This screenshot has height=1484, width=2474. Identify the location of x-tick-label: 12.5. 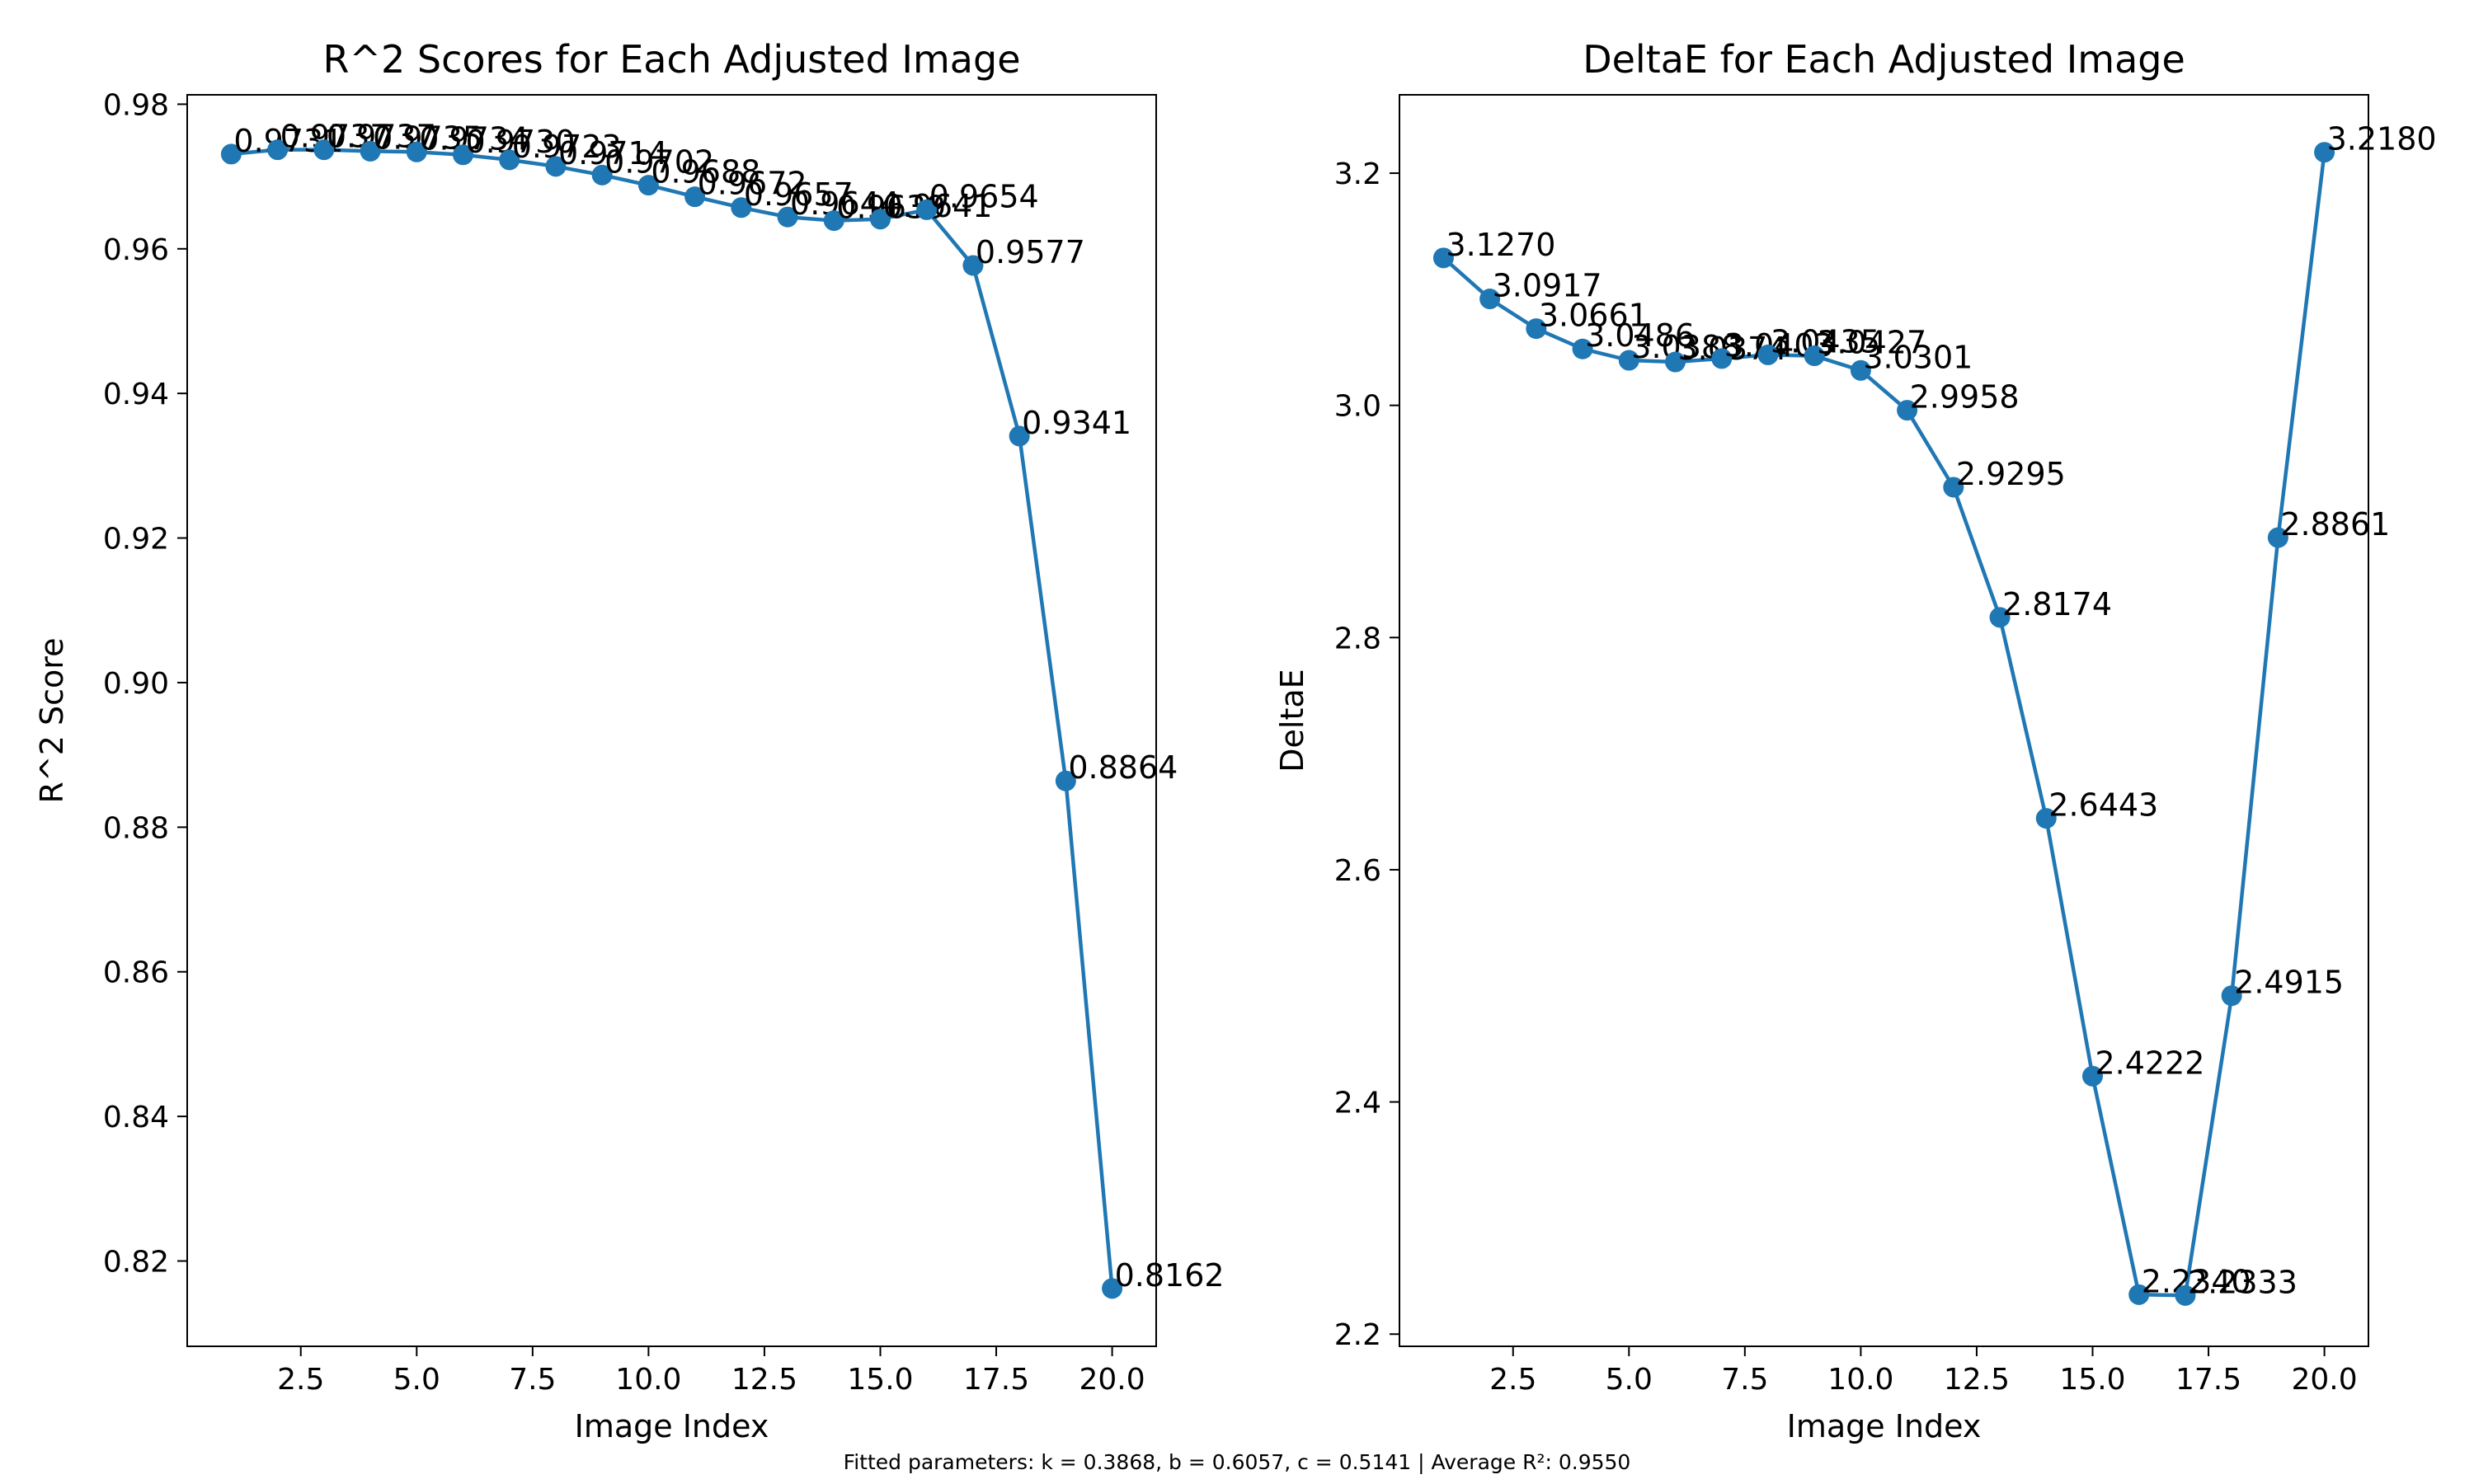
(764, 1380).